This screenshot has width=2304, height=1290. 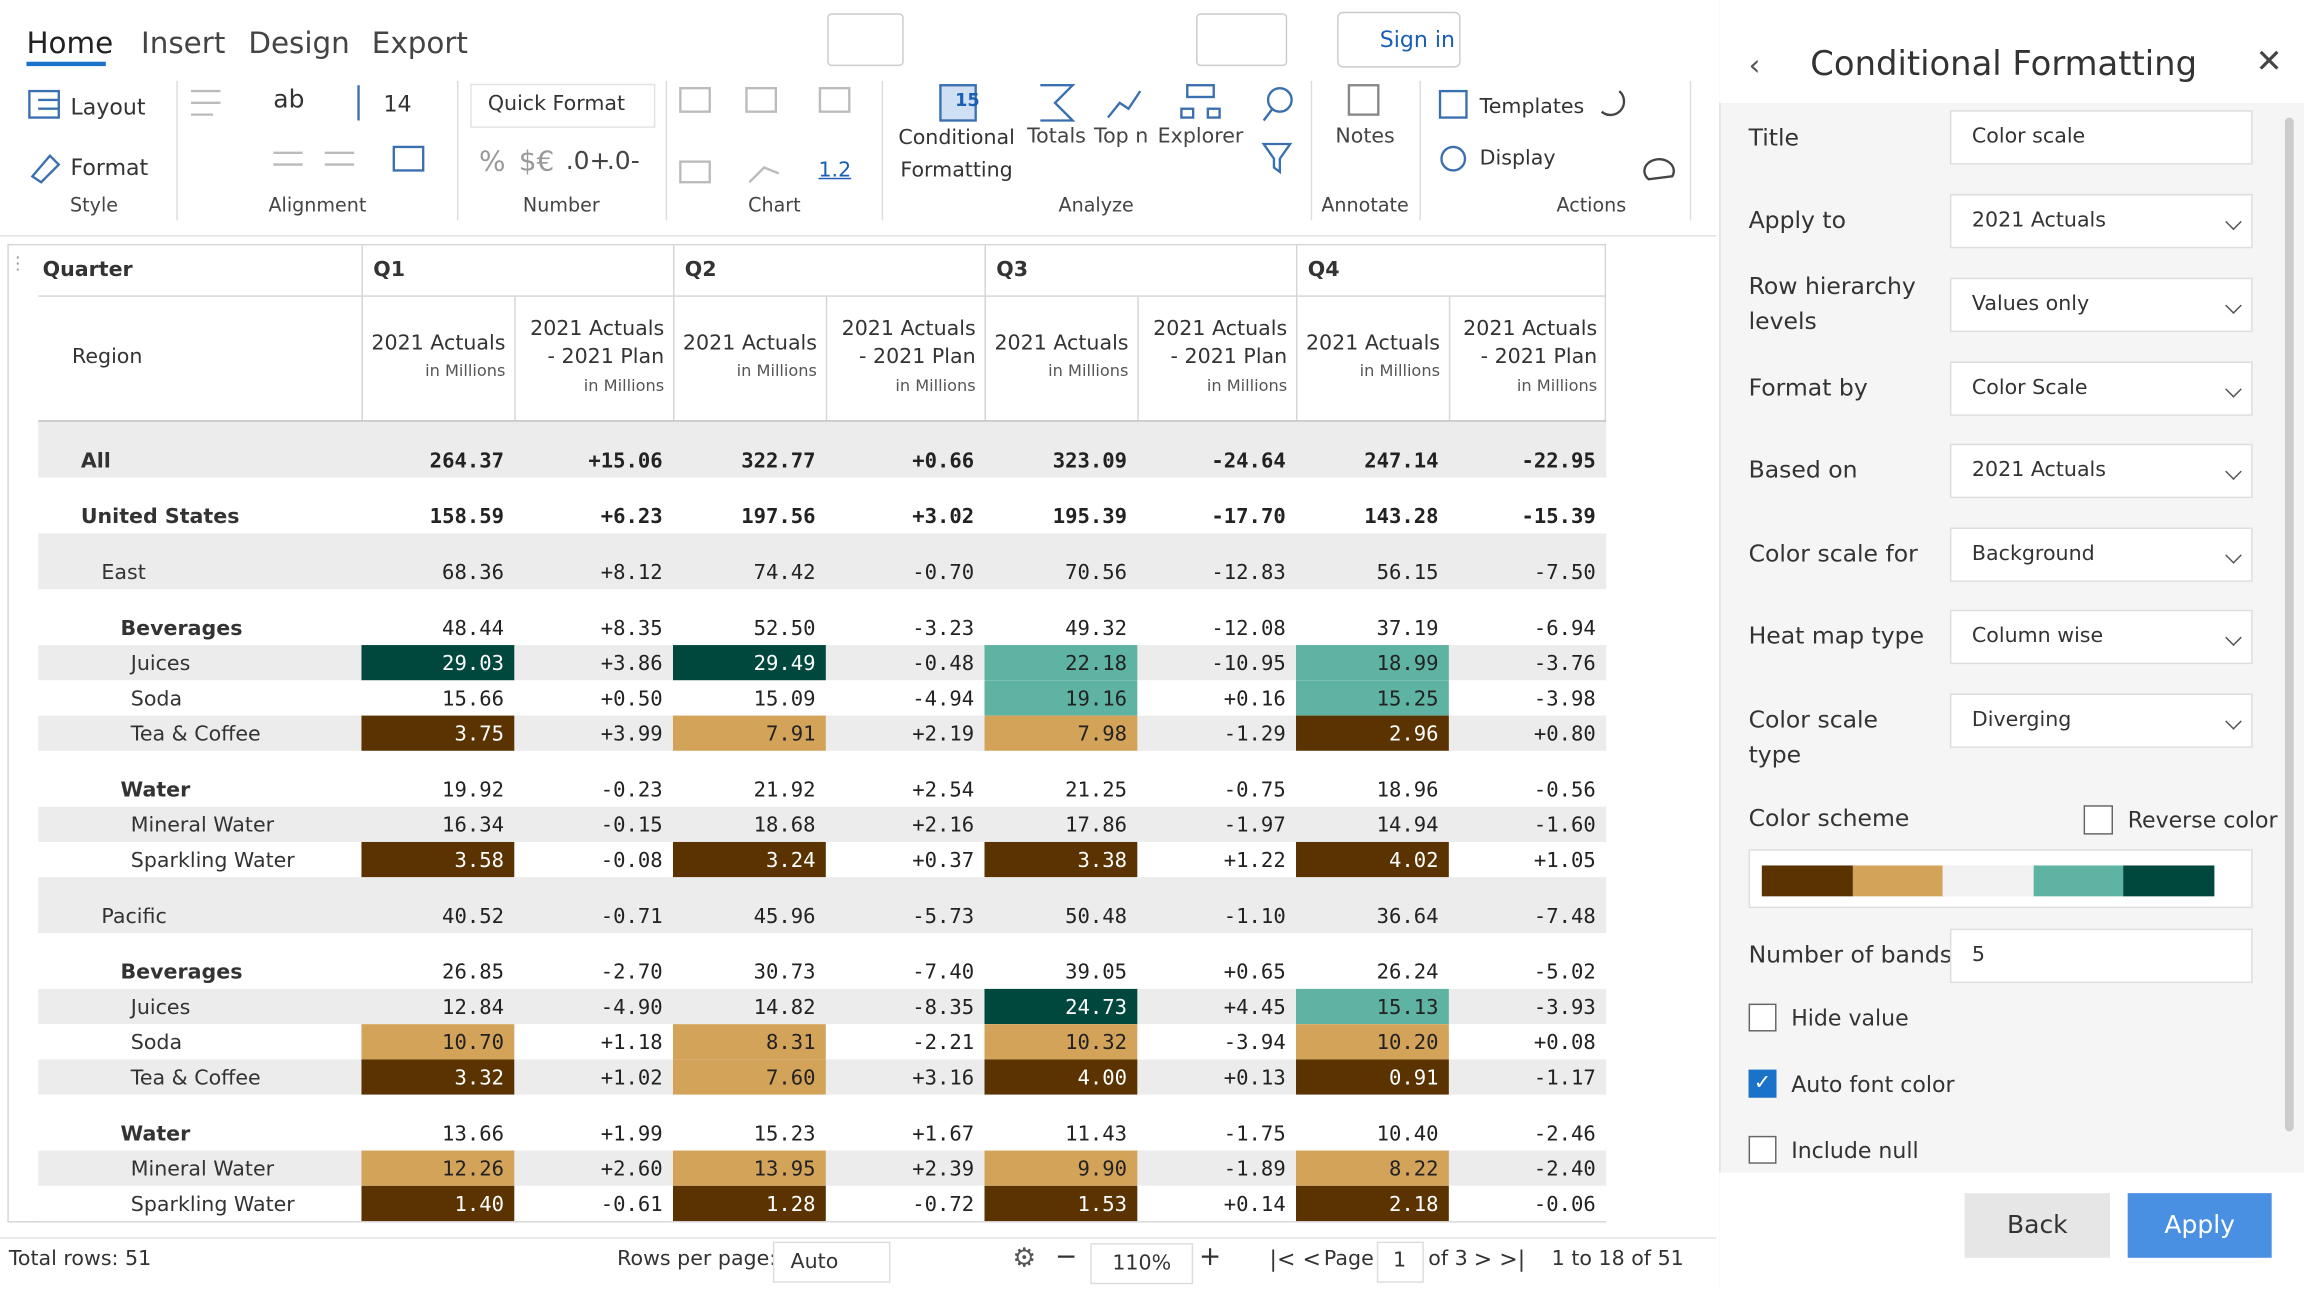 What do you see at coordinates (1216, 662) in the screenshot?
I see `cell: -10.95` at bounding box center [1216, 662].